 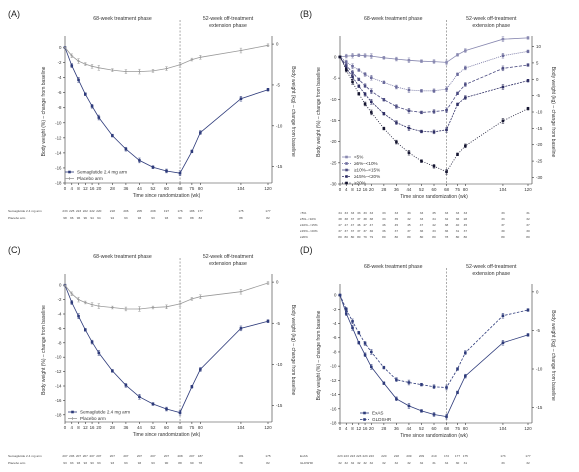 I want to click on y-tick-label: -8, so click(x=60, y=107).